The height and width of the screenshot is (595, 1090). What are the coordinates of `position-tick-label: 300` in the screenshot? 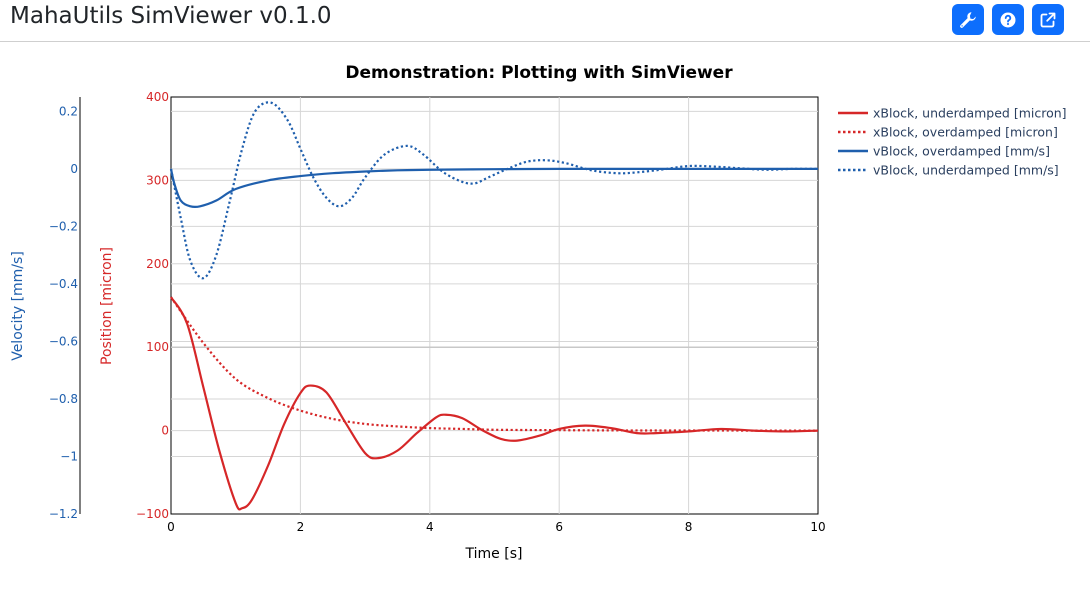 It's located at (157, 180).